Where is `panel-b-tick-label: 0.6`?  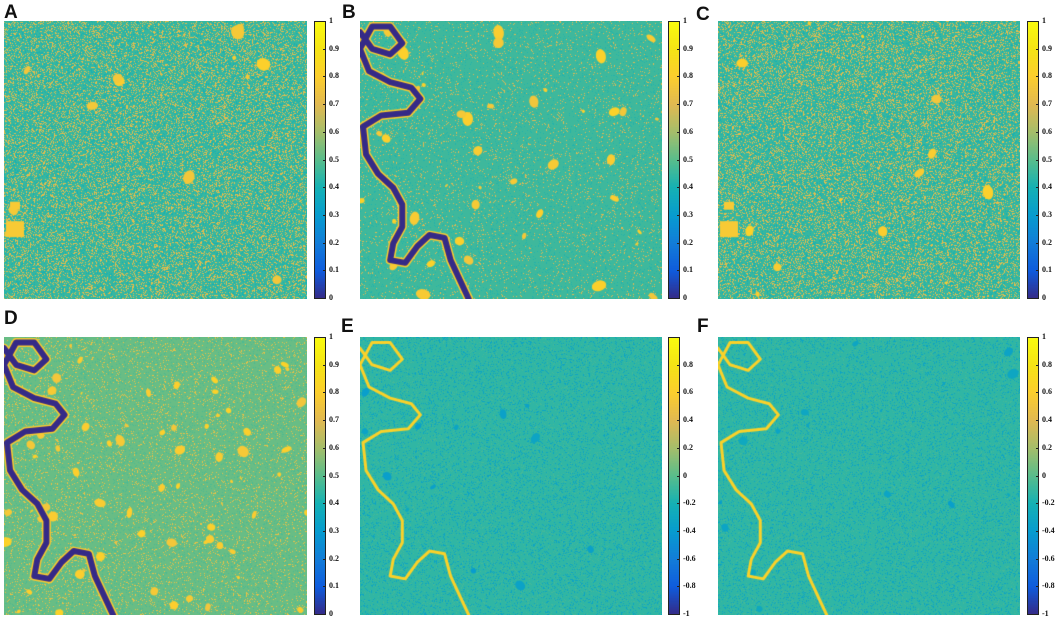
panel-b-tick-label: 0.6 is located at coordinates (688, 131).